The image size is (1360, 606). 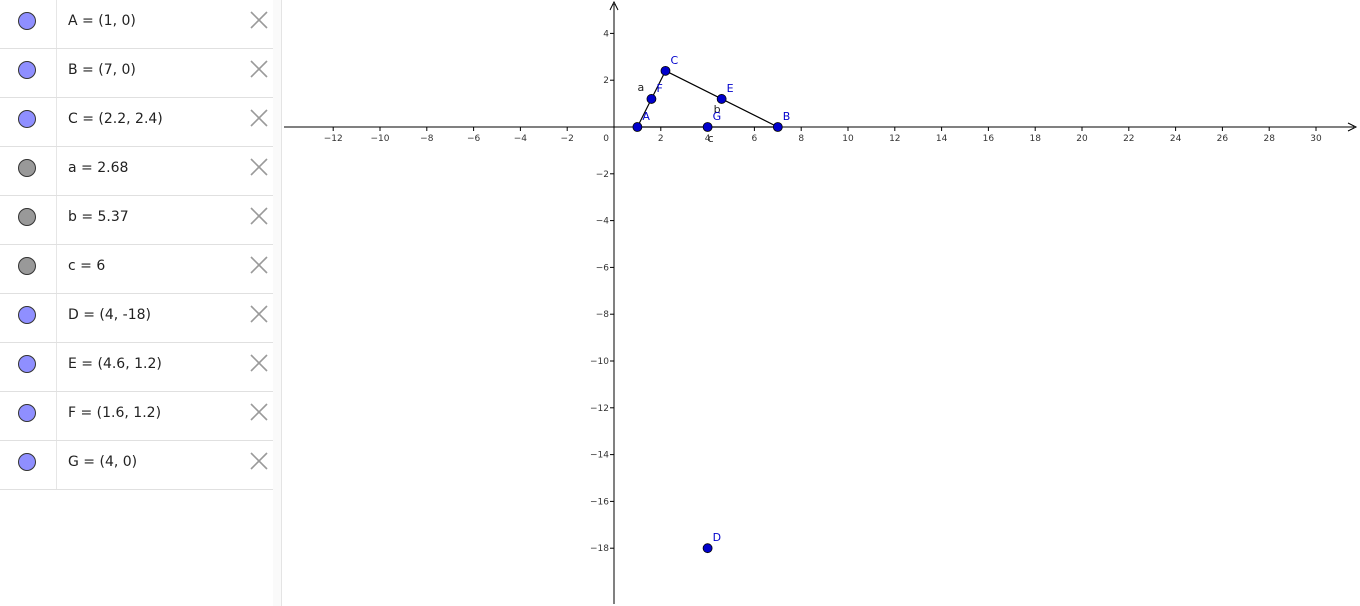 I want to click on y-tick-label: −2, so click(x=602, y=175).